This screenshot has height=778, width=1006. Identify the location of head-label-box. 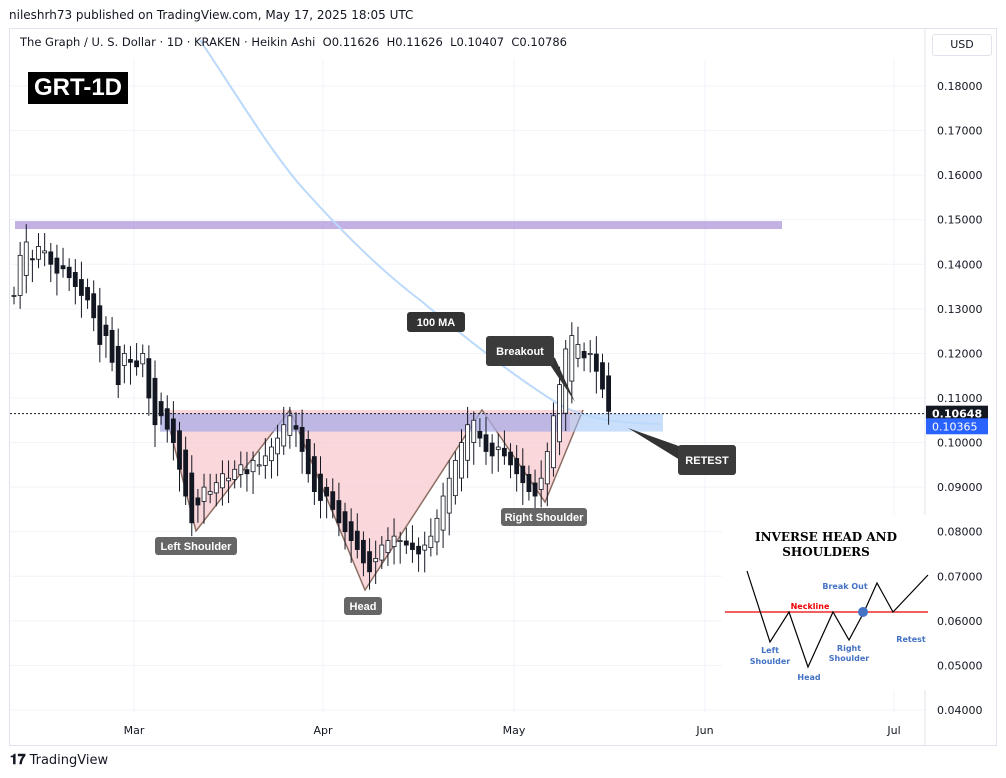
(363, 606).